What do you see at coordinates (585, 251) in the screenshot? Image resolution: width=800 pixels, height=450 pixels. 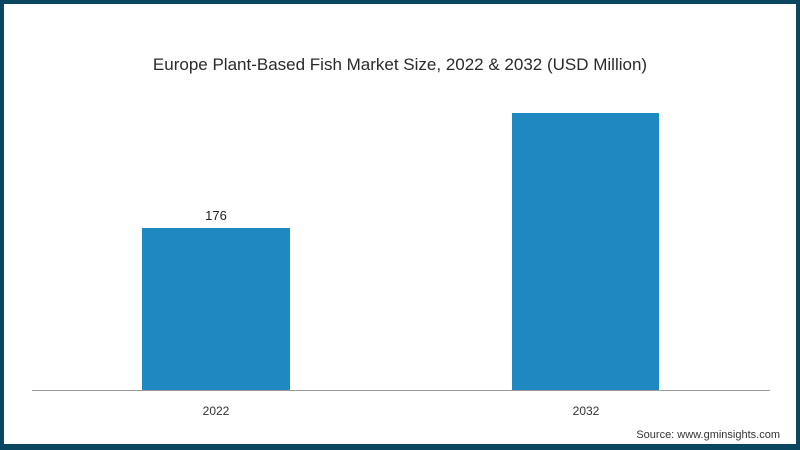 I see `bar-2032` at bounding box center [585, 251].